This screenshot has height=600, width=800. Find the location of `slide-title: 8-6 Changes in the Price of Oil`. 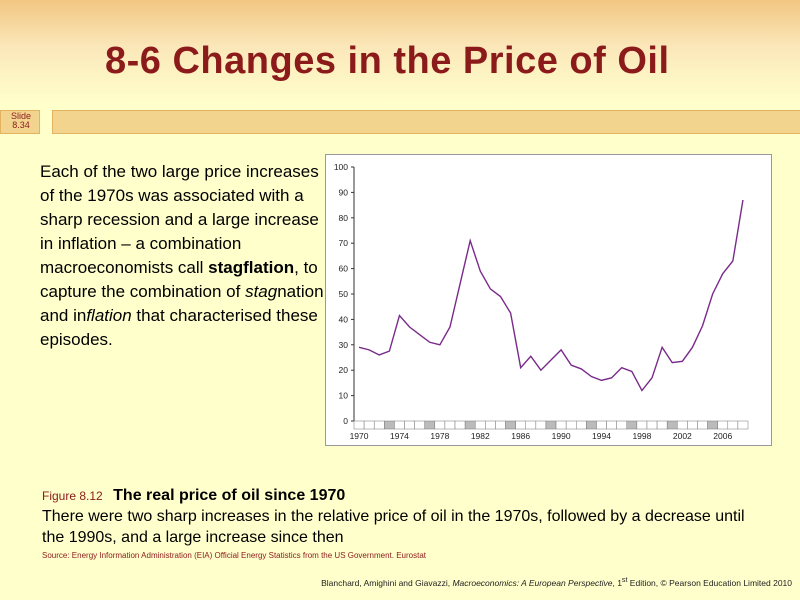

slide-title: 8-6 Changes in the Price of Oil is located at coordinates (387, 61).